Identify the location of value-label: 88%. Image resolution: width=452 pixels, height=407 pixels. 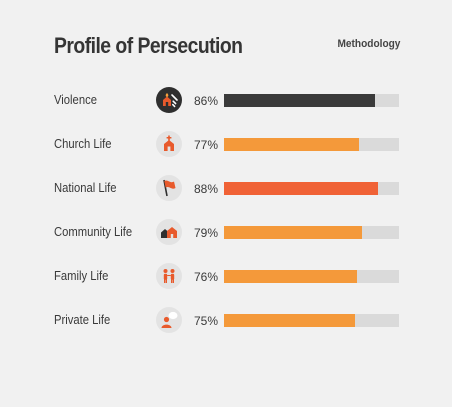
(206, 189).